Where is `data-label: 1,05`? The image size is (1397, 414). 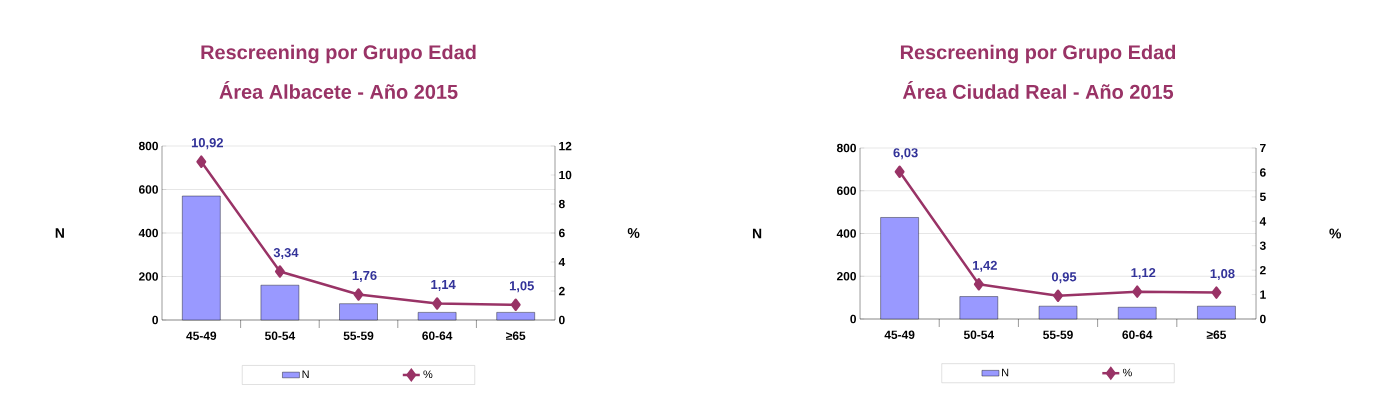
data-label: 1,05 is located at coordinates (521, 287).